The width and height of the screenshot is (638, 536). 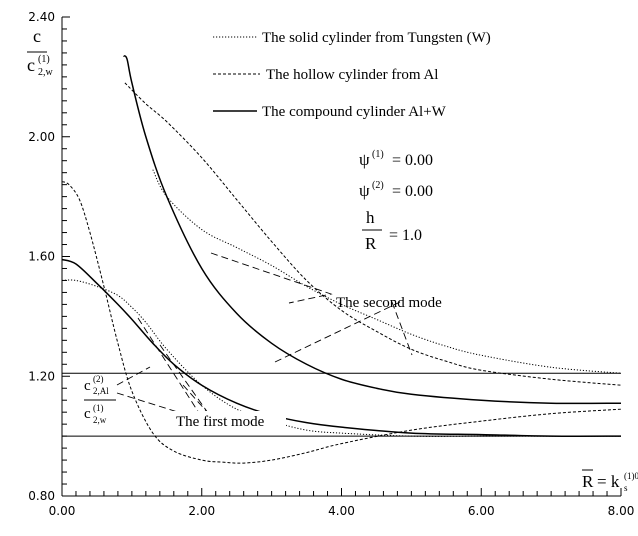 I want to click on first-mode-pointer-a, so click(x=168, y=365).